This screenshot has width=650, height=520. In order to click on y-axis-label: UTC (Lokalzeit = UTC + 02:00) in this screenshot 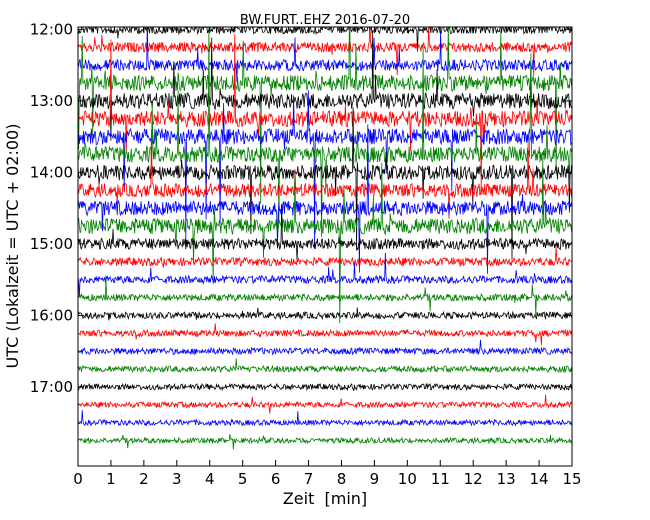, I will do `click(12, 246)`.